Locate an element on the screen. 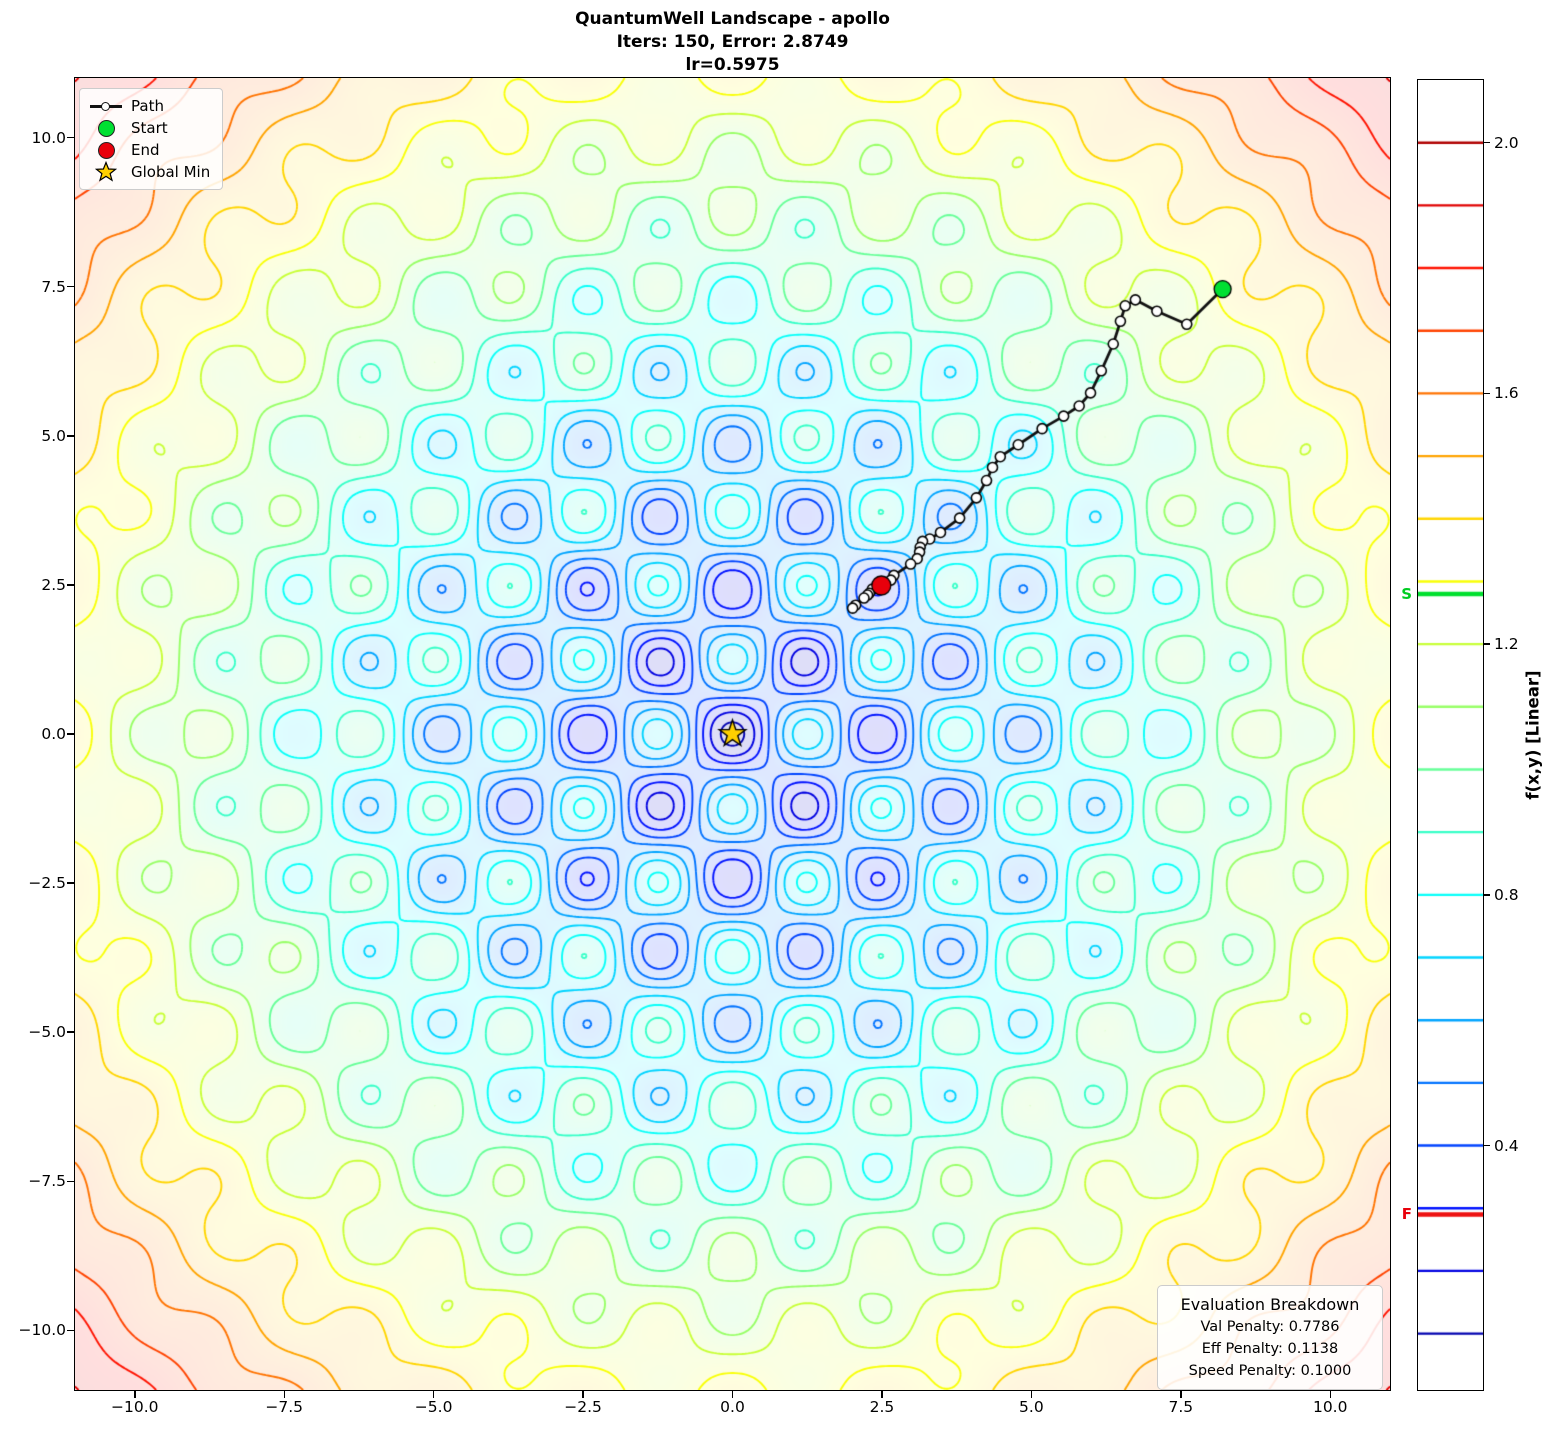 Image resolution: width=1555 pixels, height=1435 pixels. colorbar-tick-label: 0.4 is located at coordinates (1506, 1145).